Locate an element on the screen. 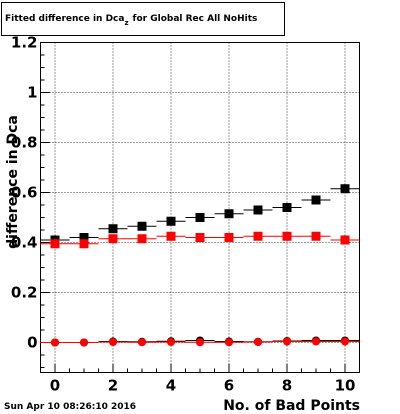  y-tick-label: 0.2 is located at coordinates (24, 293).